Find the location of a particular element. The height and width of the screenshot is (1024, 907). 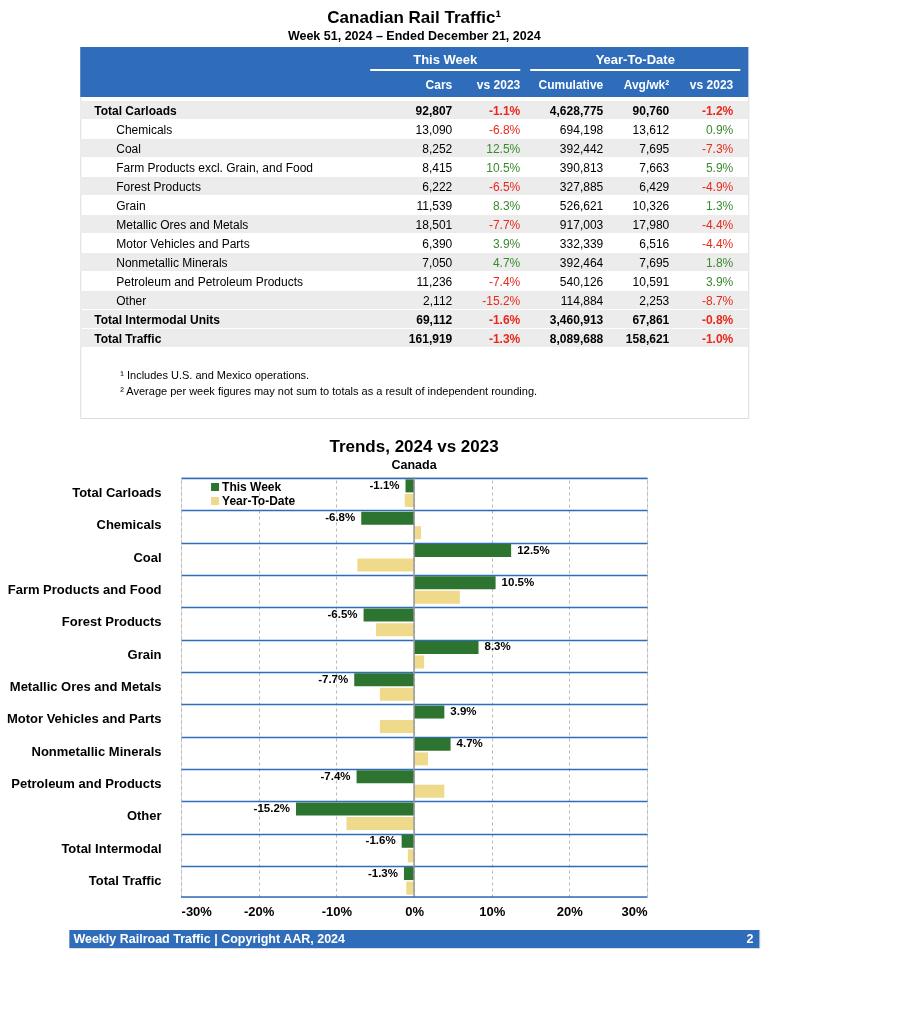

y-tick-label: Metallic Ores and Metals is located at coordinates (85, 686).